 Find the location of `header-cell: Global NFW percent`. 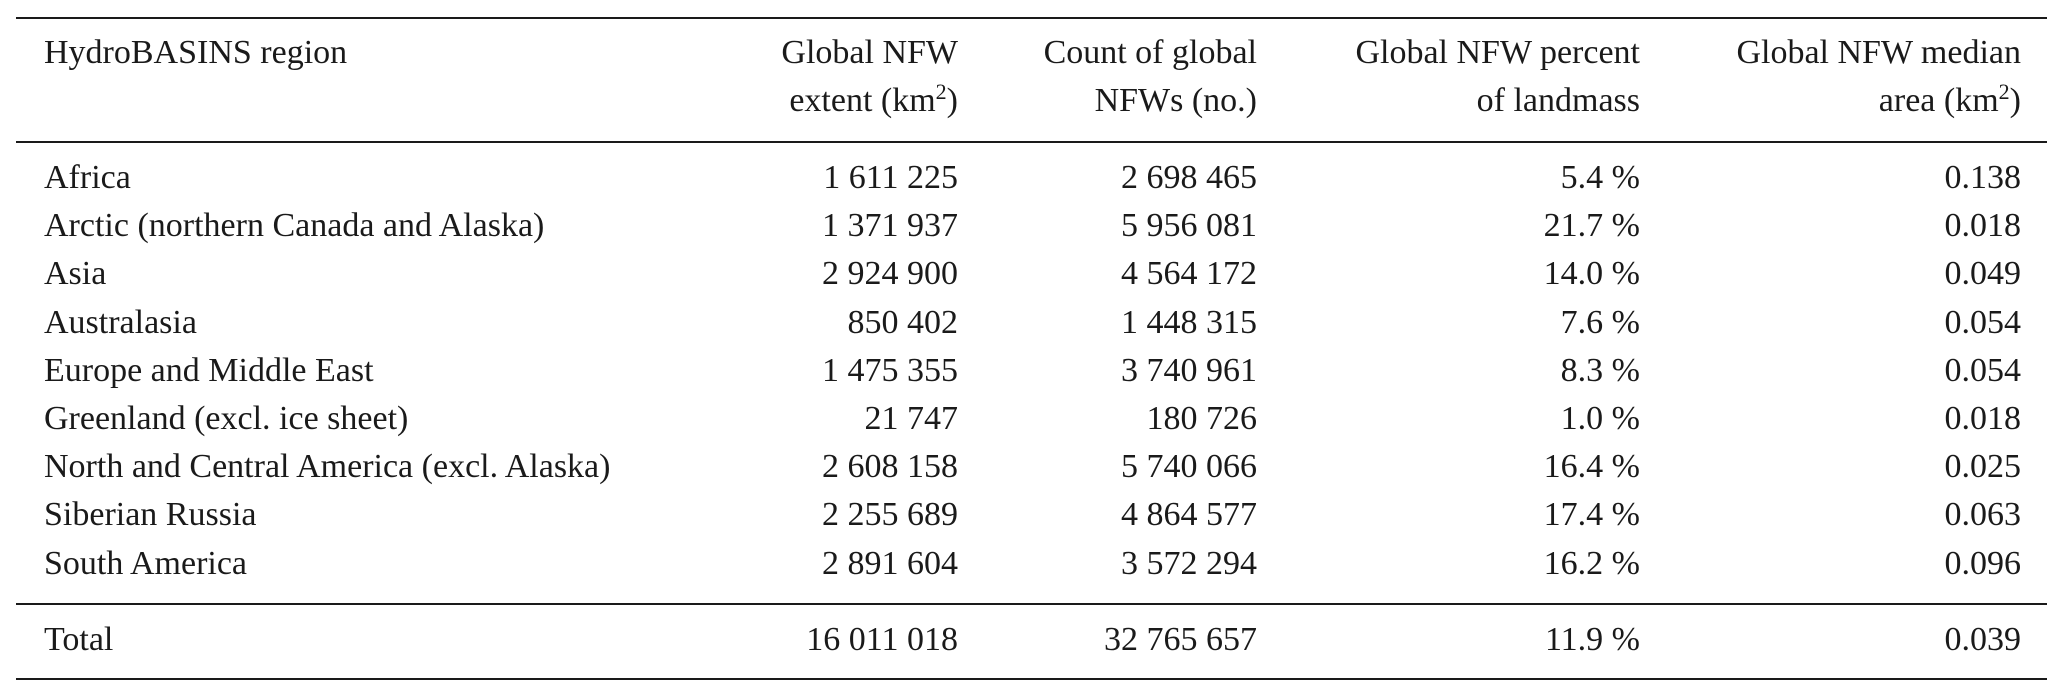

header-cell: Global NFW percent is located at coordinates (1497, 53).